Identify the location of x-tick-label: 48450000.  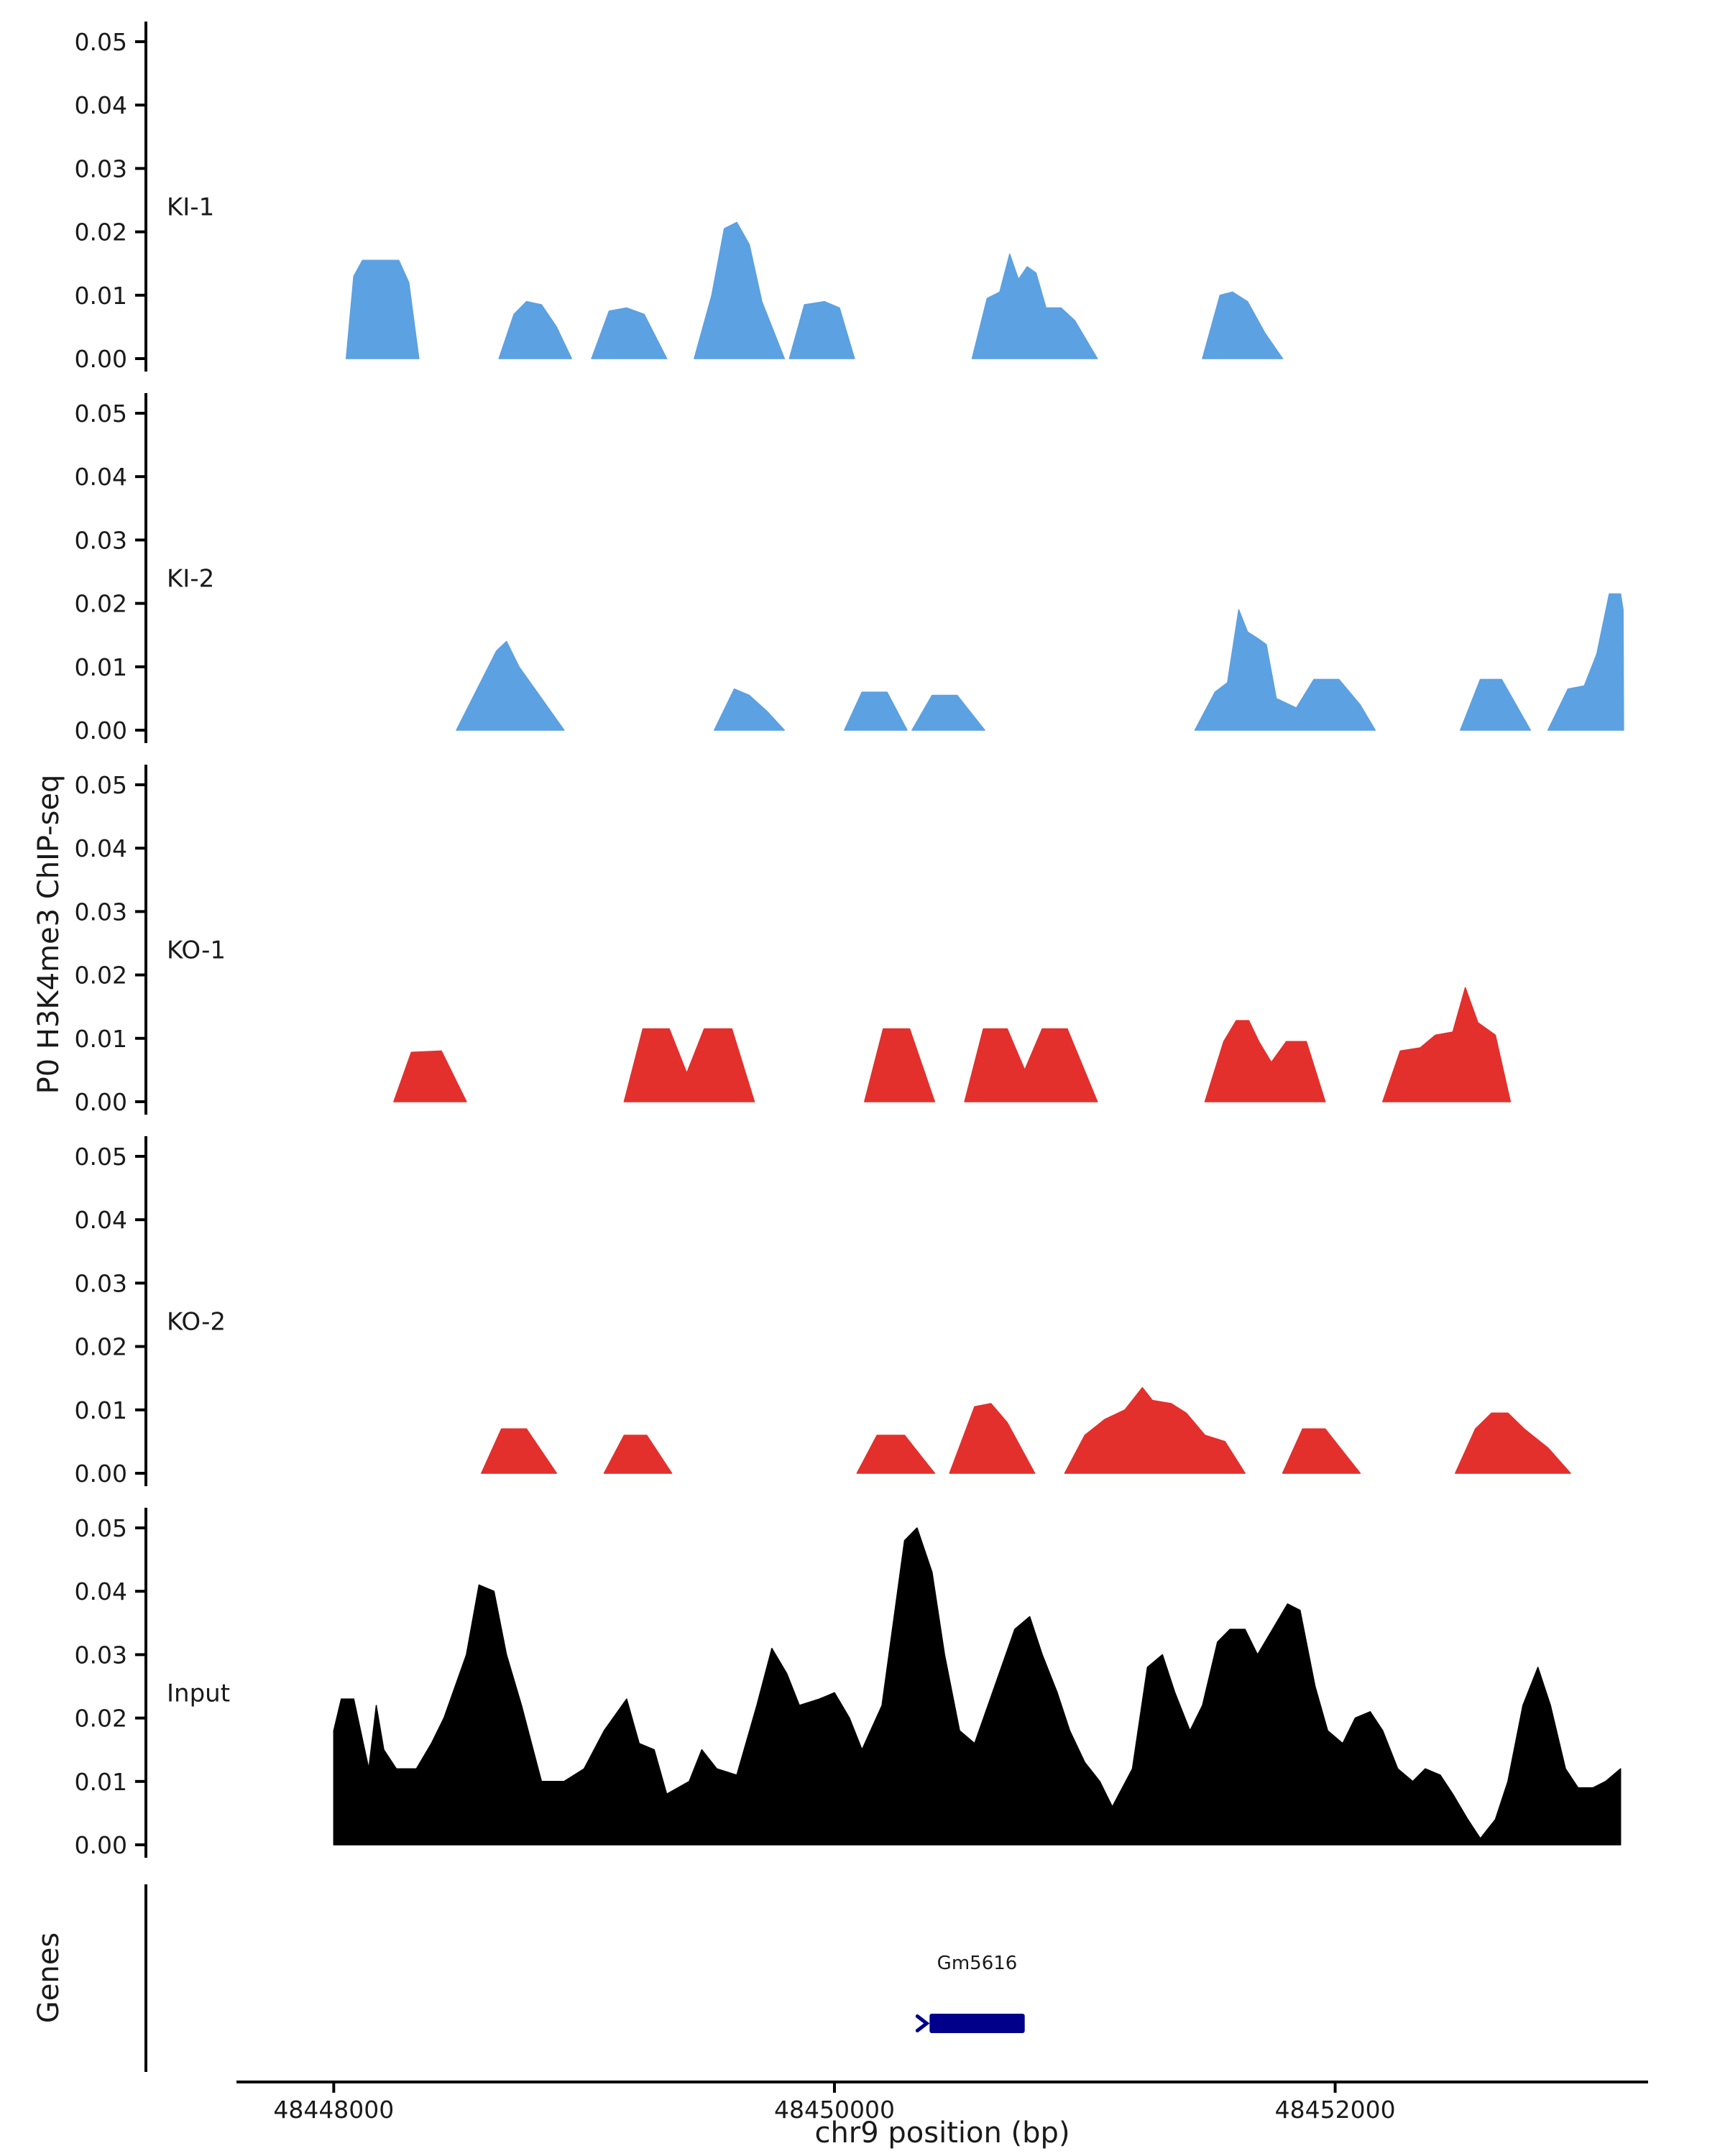
(834, 2110).